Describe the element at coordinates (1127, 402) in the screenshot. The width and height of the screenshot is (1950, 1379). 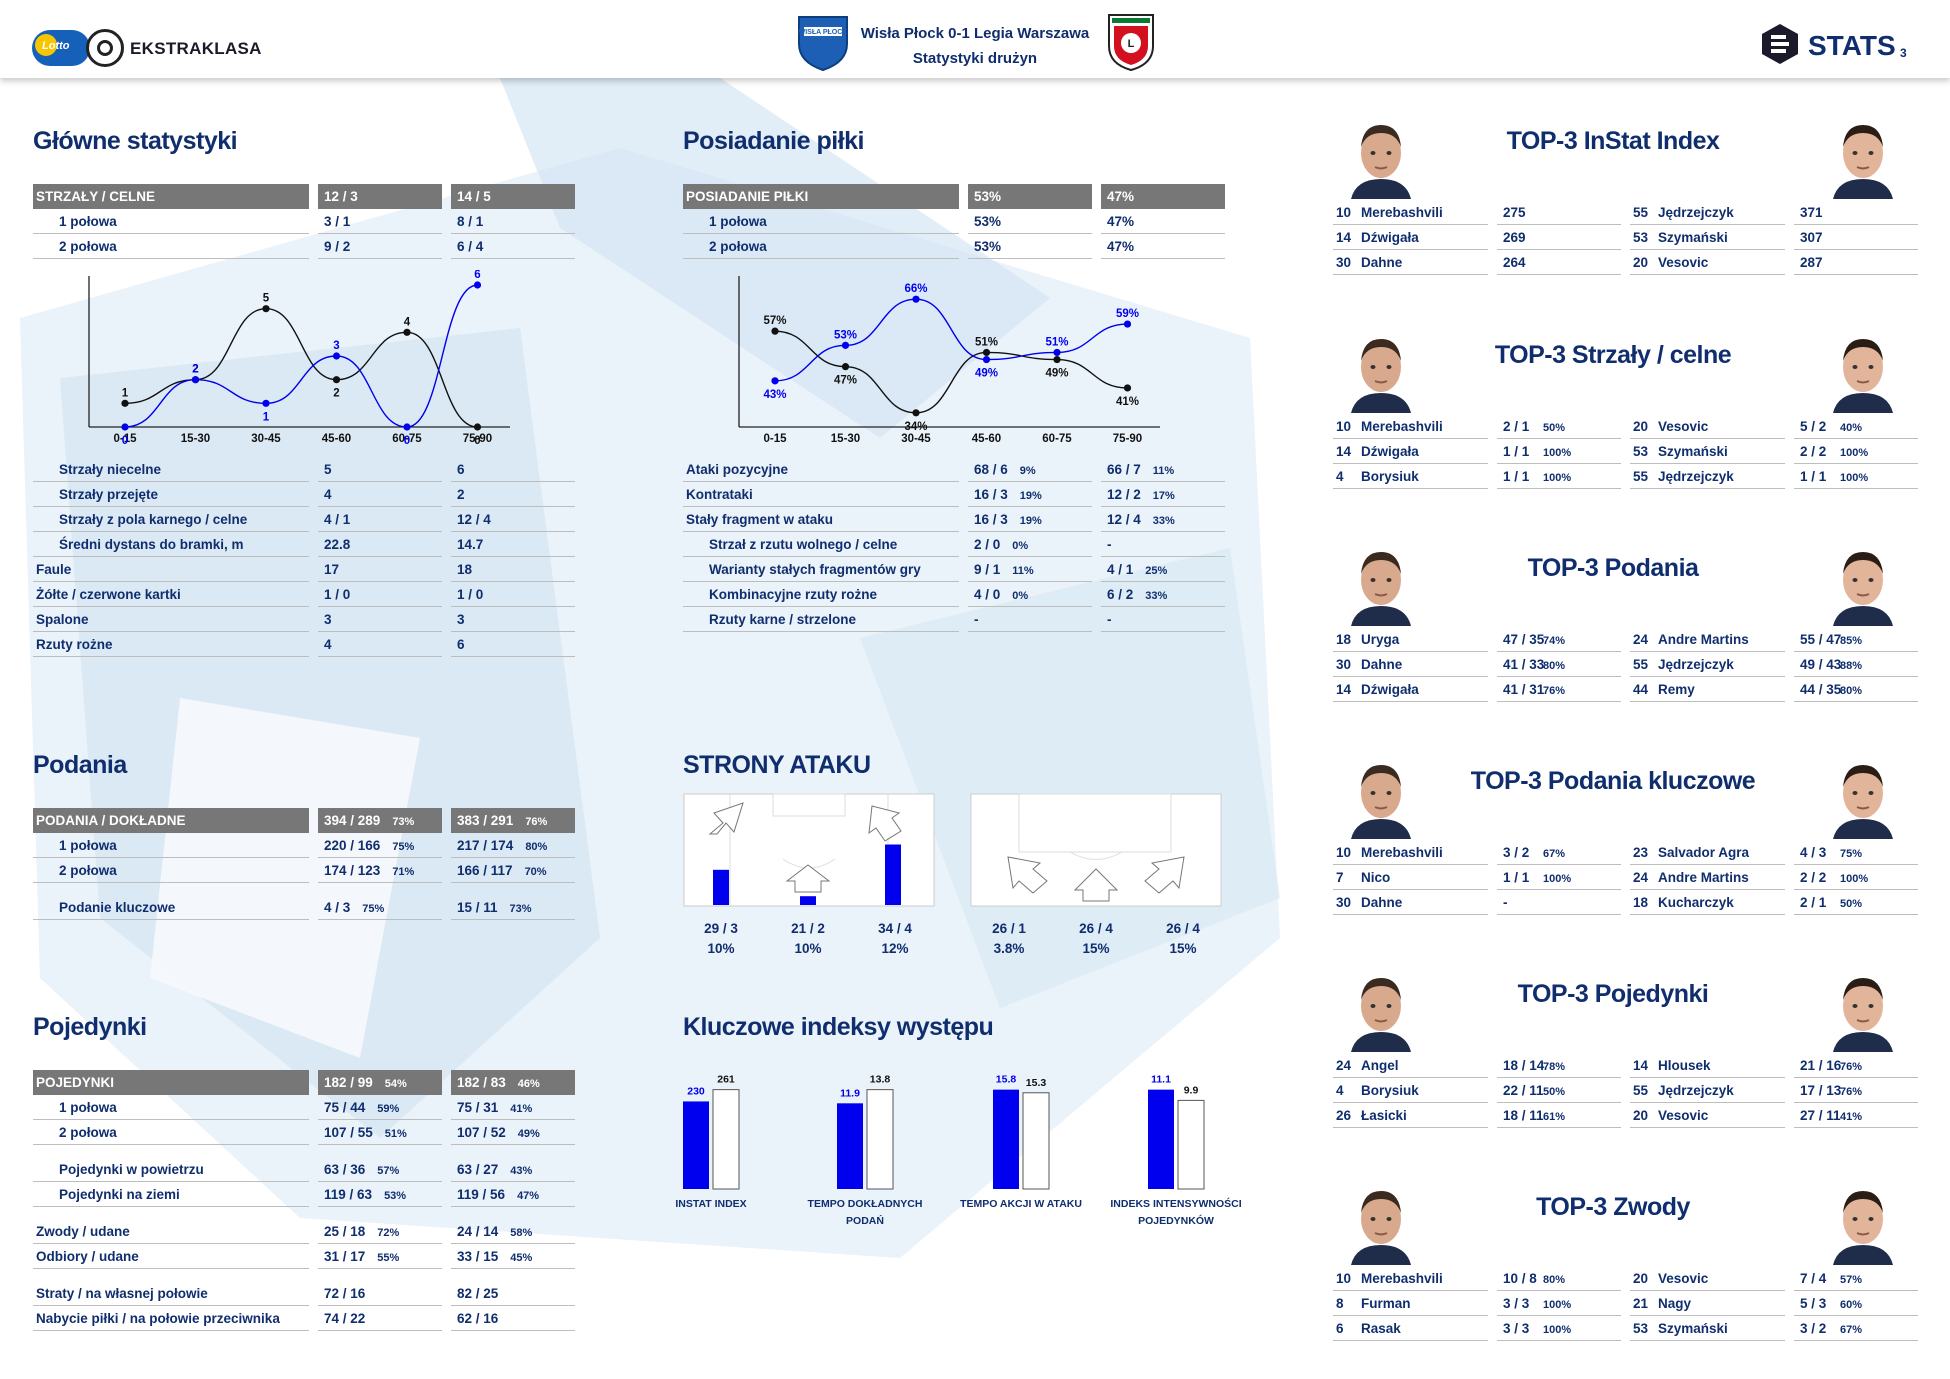
I see `data-label: 41%` at that location.